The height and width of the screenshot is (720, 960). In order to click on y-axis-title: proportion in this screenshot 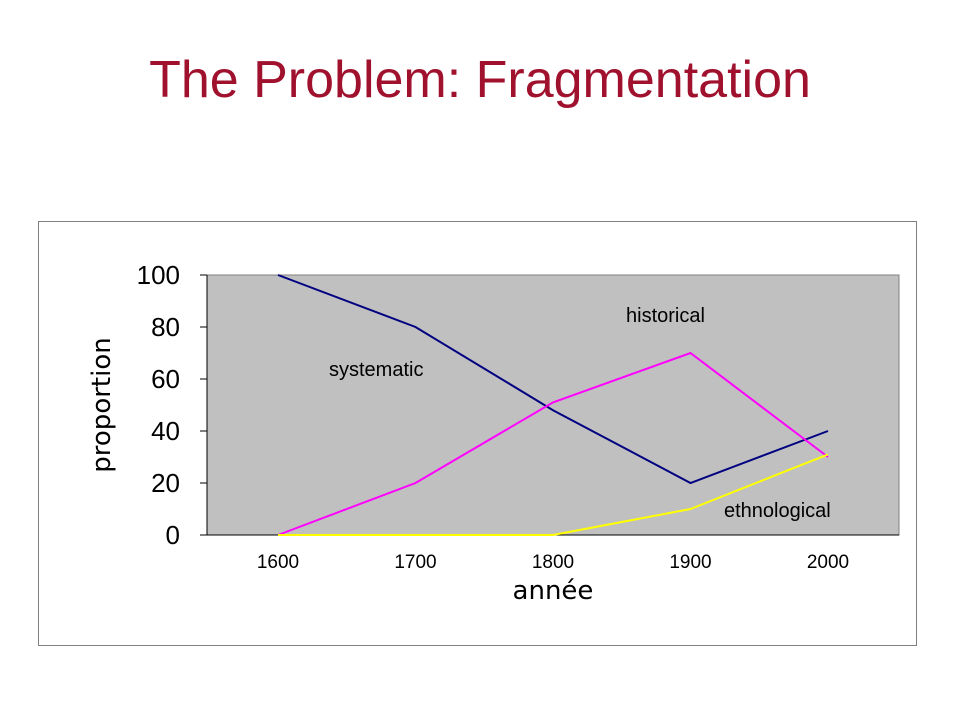, I will do `click(102, 404)`.